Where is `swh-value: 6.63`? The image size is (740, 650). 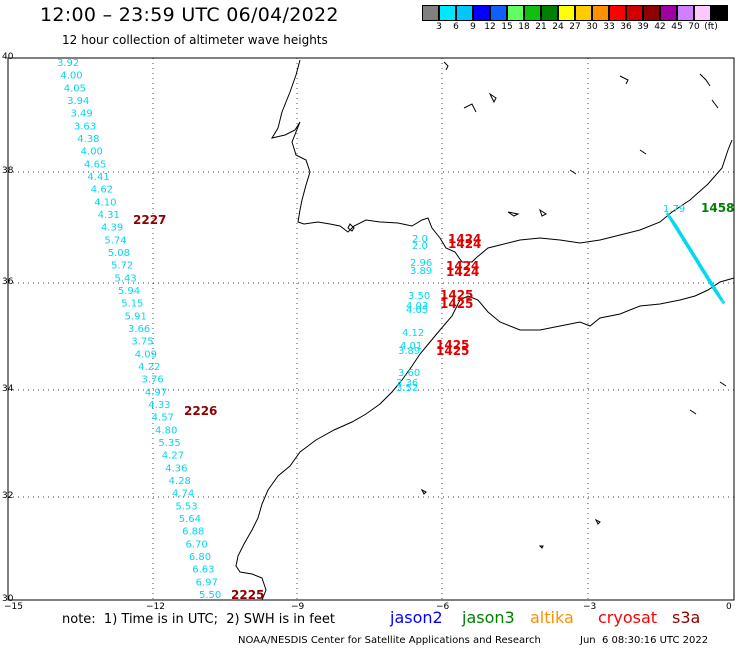
swh-value: 6.63 is located at coordinates (203, 570).